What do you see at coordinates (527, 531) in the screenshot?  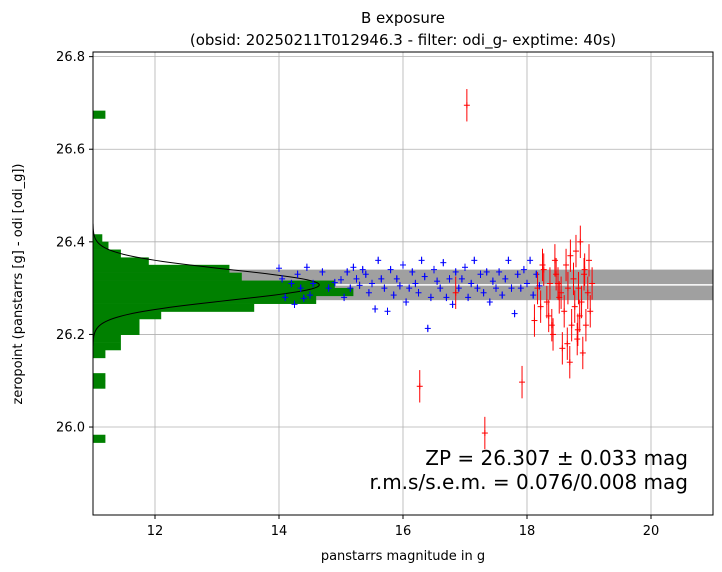 I see `x-tick-label: 18` at bounding box center [527, 531].